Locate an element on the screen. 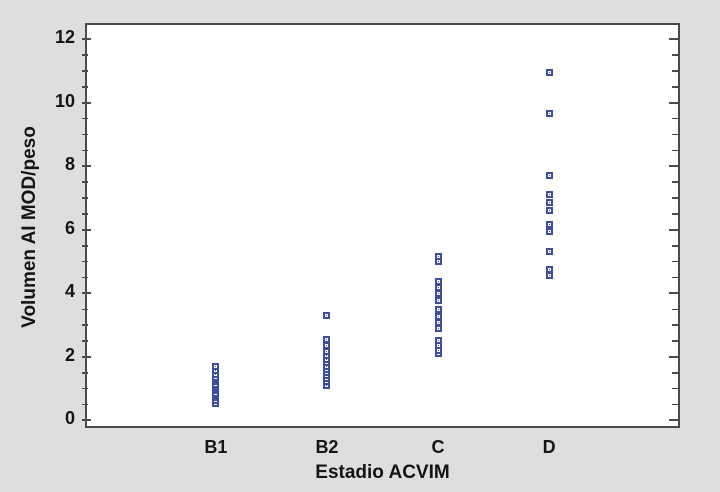 This screenshot has width=720, height=492. y-axis-title: Volumen AI MOD/peso is located at coordinates (29, 227).